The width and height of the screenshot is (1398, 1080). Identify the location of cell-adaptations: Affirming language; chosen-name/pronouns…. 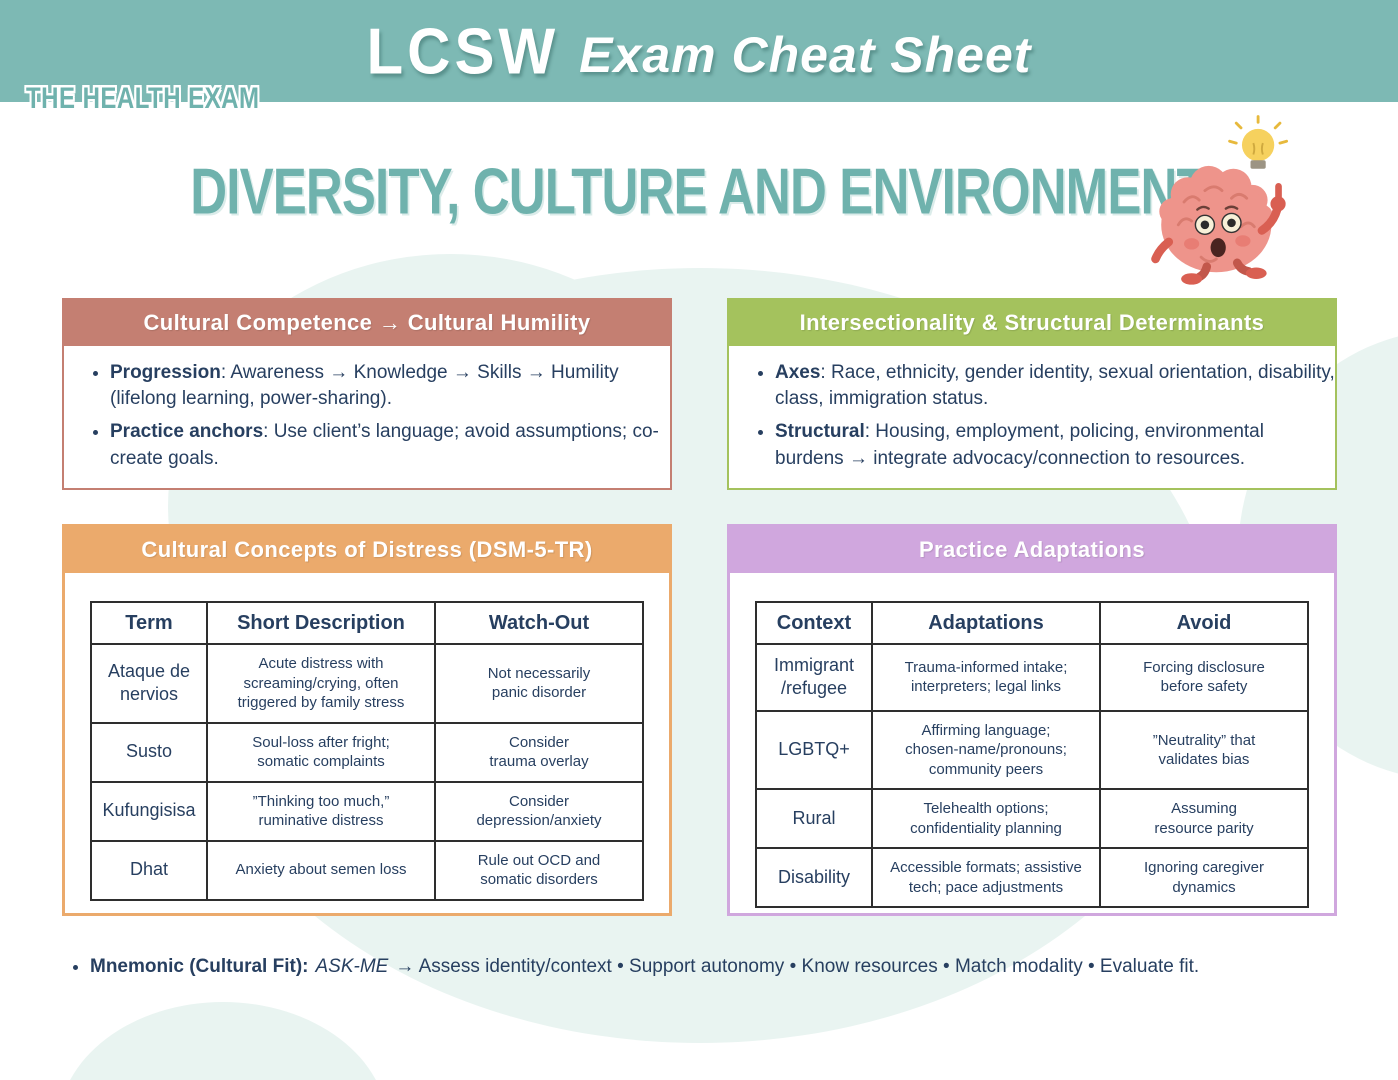
(986, 750).